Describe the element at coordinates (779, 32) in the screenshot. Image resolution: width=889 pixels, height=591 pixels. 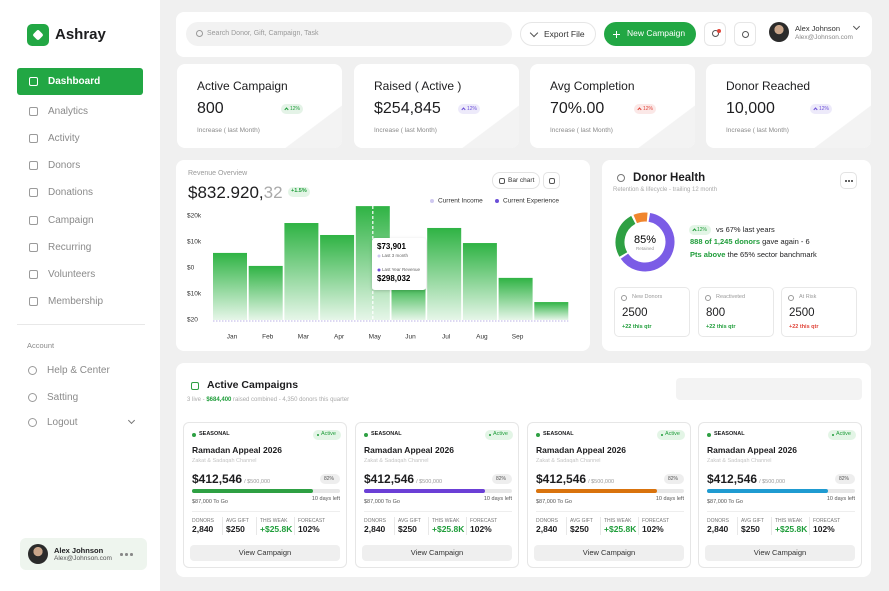
I see `avatar` at that location.